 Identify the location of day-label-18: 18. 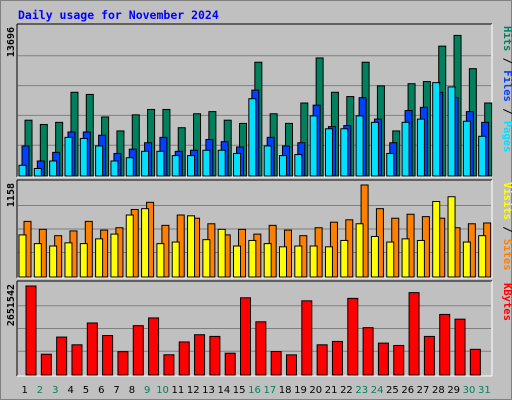
(285, 390).